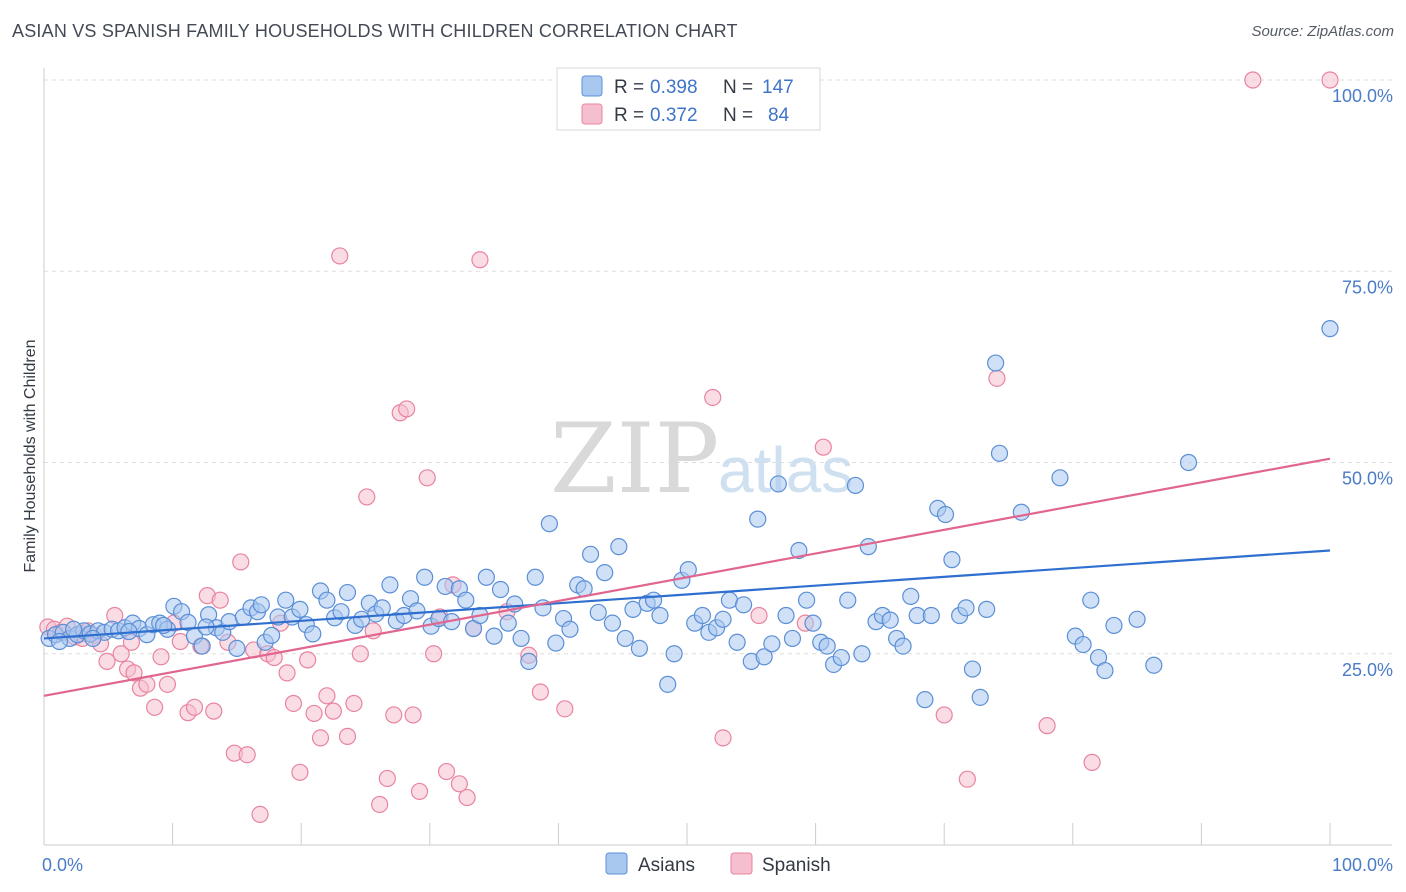 The image size is (1406, 892). I want to click on legend-r-value-asians: 0.398, so click(674, 87).